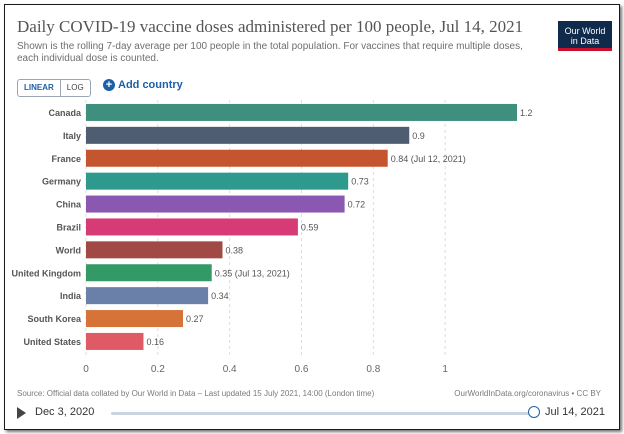  I want to click on category-label: United States, so click(52, 342).